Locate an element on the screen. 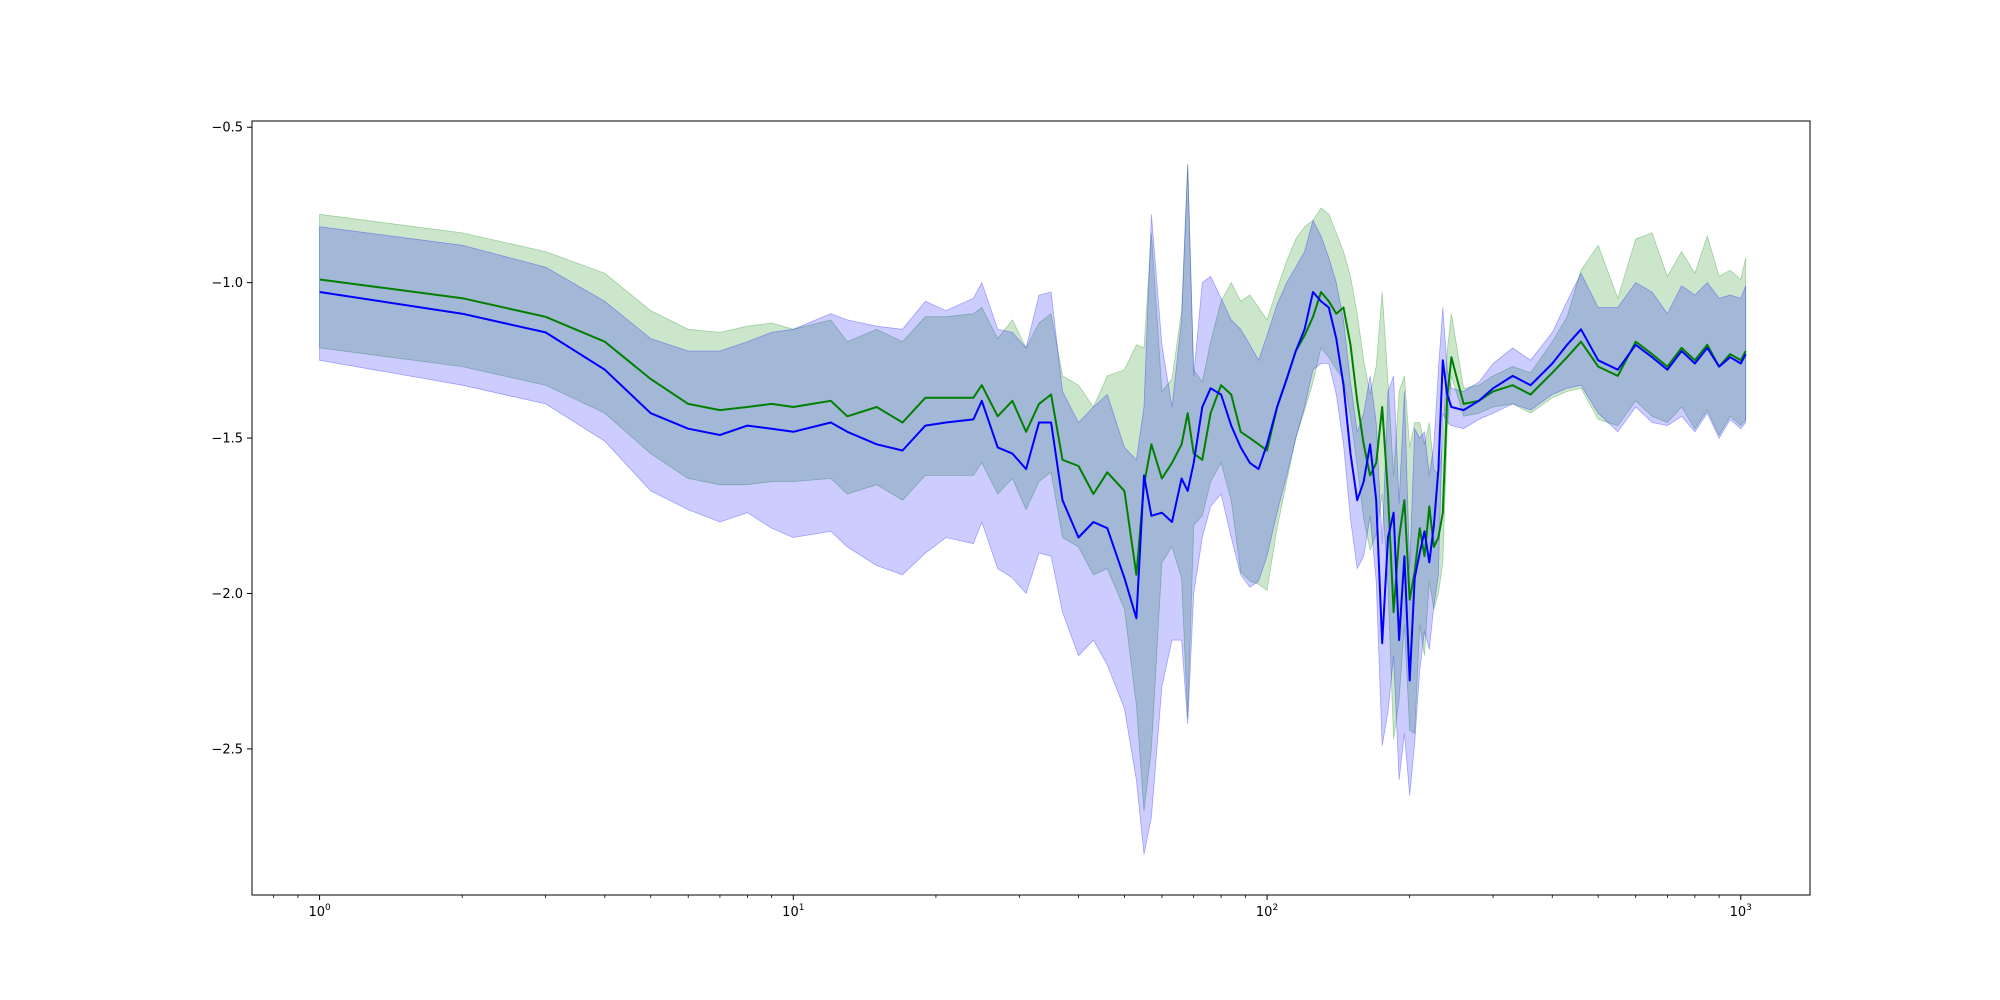  x-tick-label: 10³ is located at coordinates (1741, 911).